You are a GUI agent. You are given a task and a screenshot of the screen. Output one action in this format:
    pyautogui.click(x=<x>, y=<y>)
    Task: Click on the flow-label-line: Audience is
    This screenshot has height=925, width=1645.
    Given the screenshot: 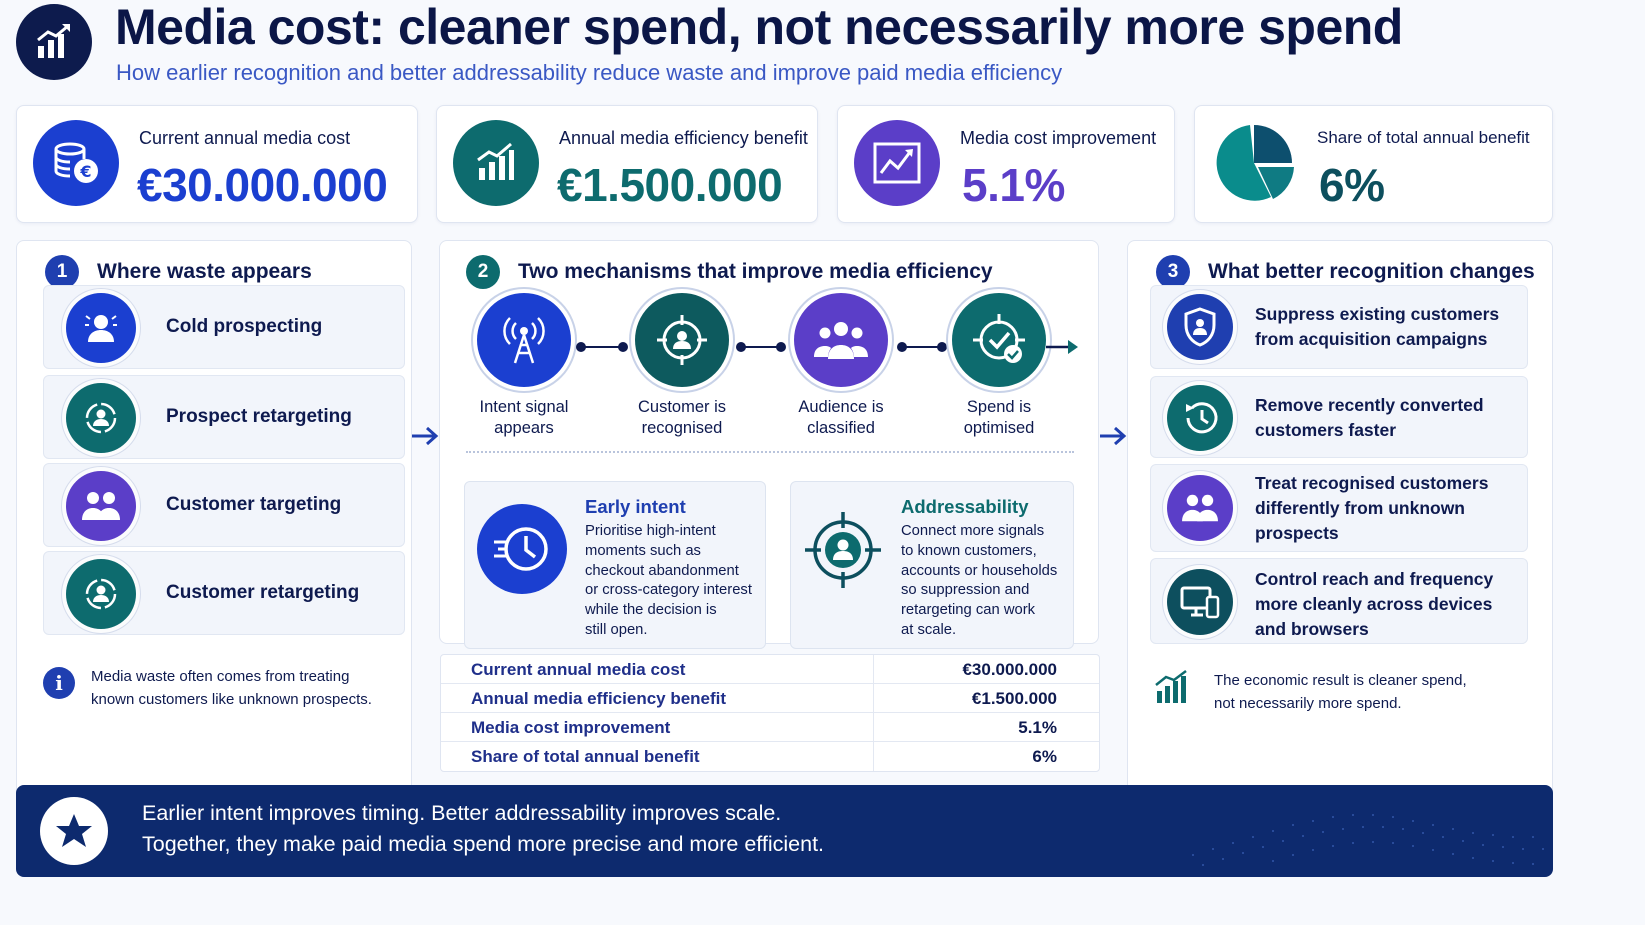 What is the action you would take?
    pyautogui.click(x=841, y=407)
    